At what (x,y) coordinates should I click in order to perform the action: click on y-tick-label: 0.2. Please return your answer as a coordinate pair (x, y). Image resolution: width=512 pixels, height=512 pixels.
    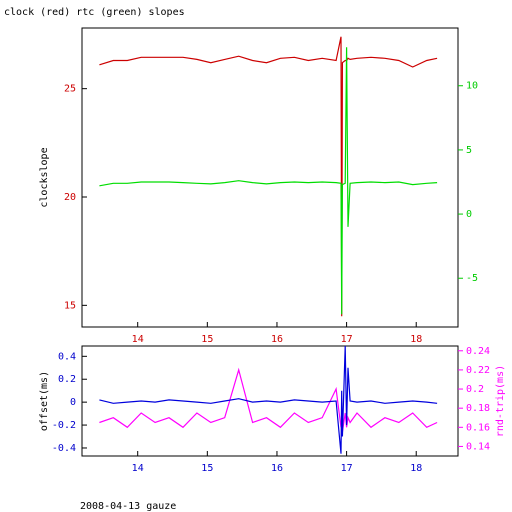
    Looking at the image, I should click on (67, 379).